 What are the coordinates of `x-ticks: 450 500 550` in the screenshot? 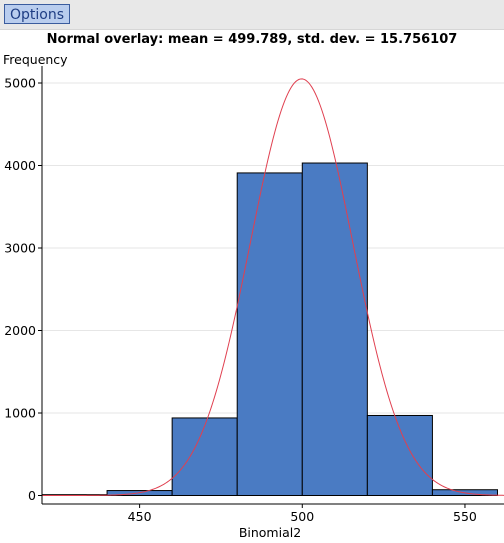 It's located at (302, 514).